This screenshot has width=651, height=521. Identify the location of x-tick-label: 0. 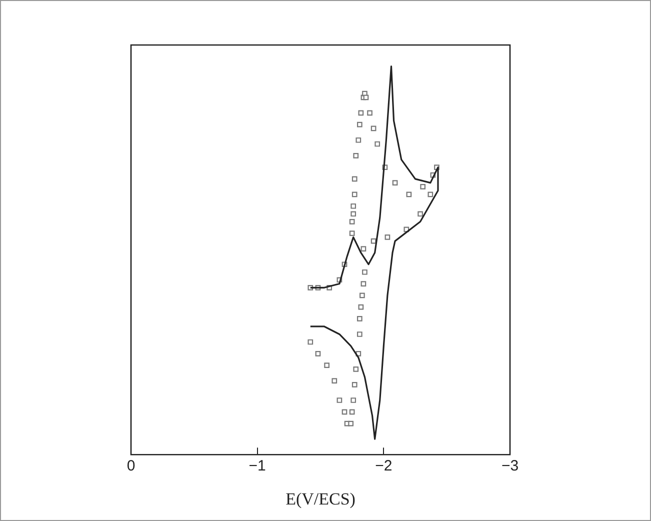
(131, 466).